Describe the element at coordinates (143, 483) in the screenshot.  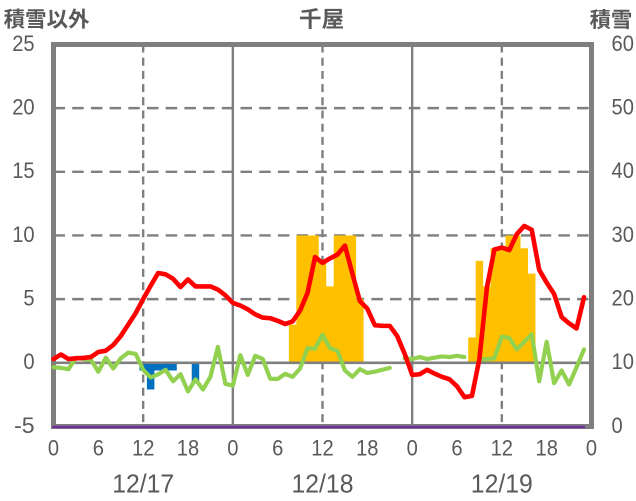
I see `svg-text: 12/17` at that location.